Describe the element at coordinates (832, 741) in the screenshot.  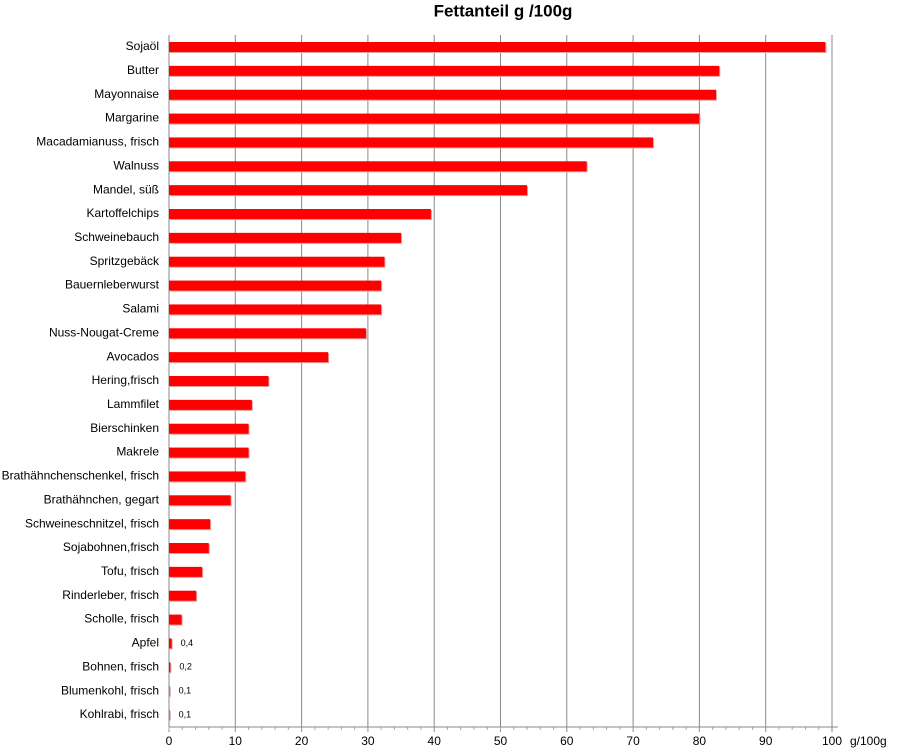
I see `x-tick-label: 100` at that location.